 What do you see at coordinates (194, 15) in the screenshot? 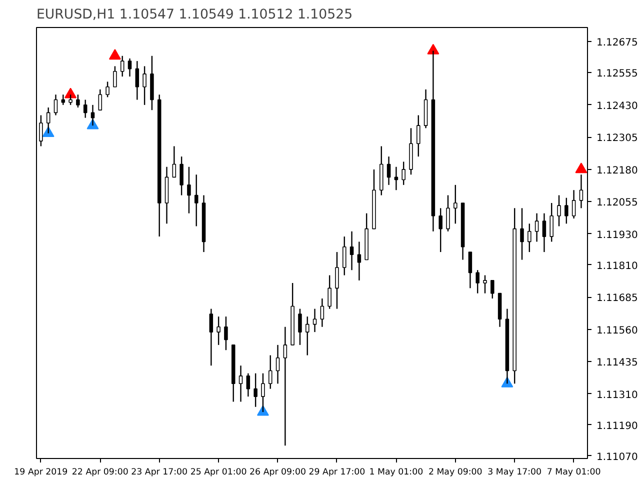
I see `chart-title: EURUSD,H1 1.10547 1.10549 1.10512 1.10525` at bounding box center [194, 15].